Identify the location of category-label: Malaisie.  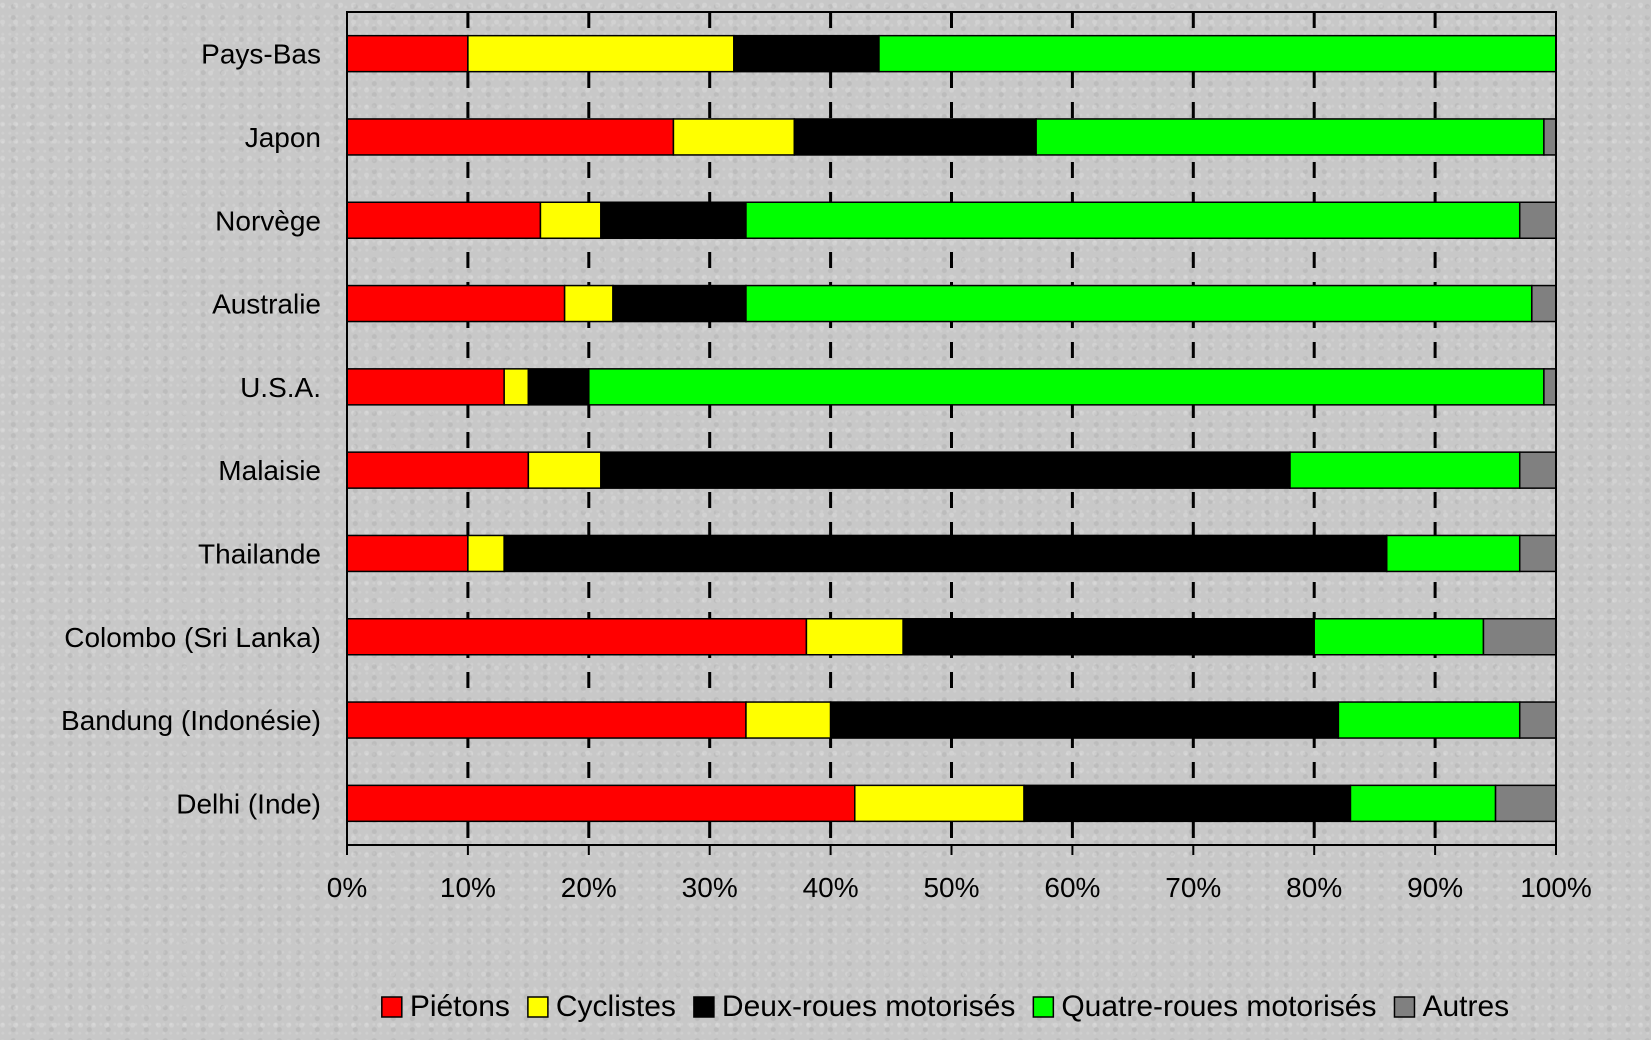
(269, 470).